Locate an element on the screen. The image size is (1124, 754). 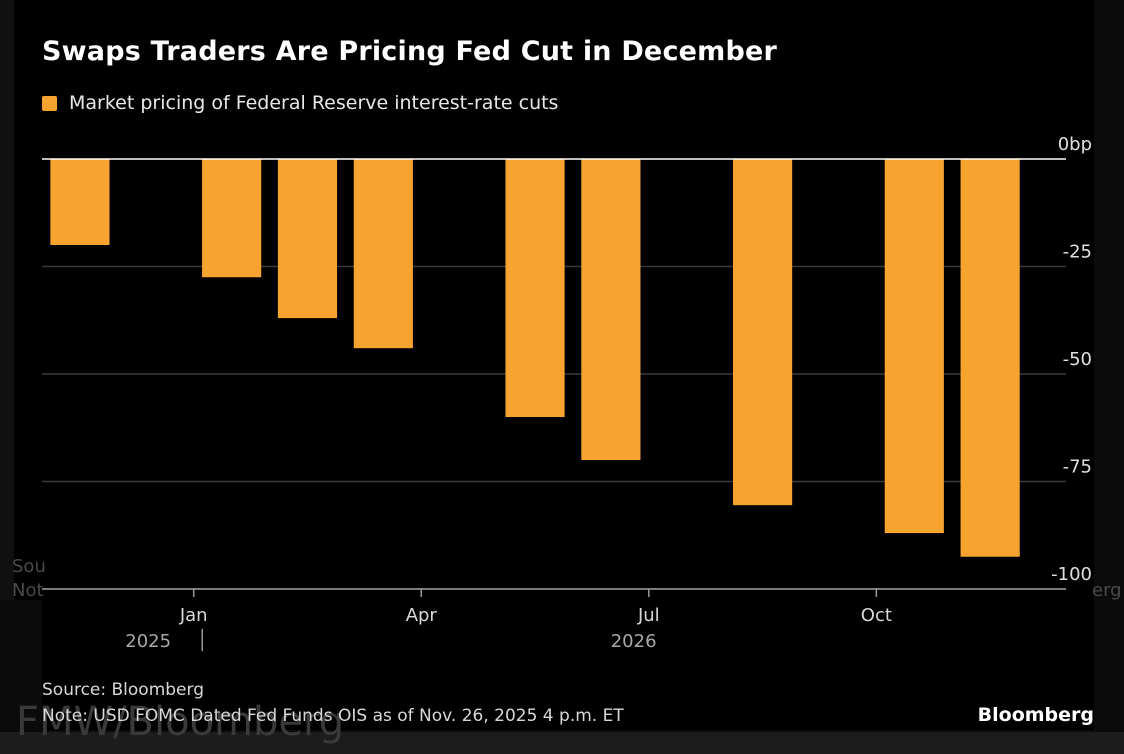
year-label: 2025 is located at coordinates (148, 641).